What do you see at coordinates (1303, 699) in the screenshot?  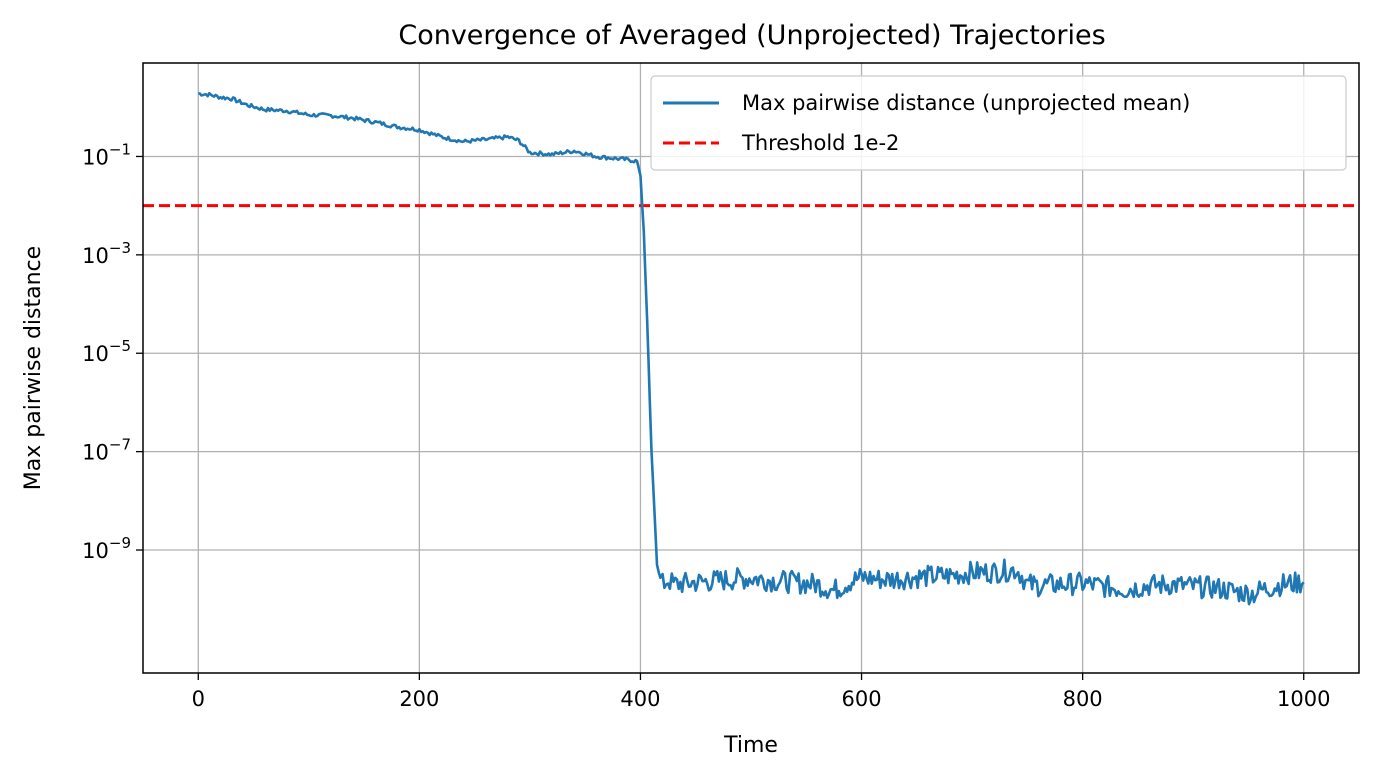 I see `x-tick-label: 1000` at bounding box center [1303, 699].